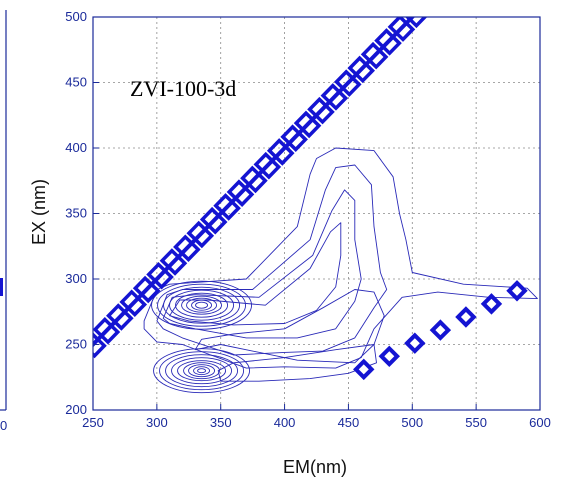  Describe the element at coordinates (76, 409) in the screenshot. I see `y-tick-label: 200` at that location.